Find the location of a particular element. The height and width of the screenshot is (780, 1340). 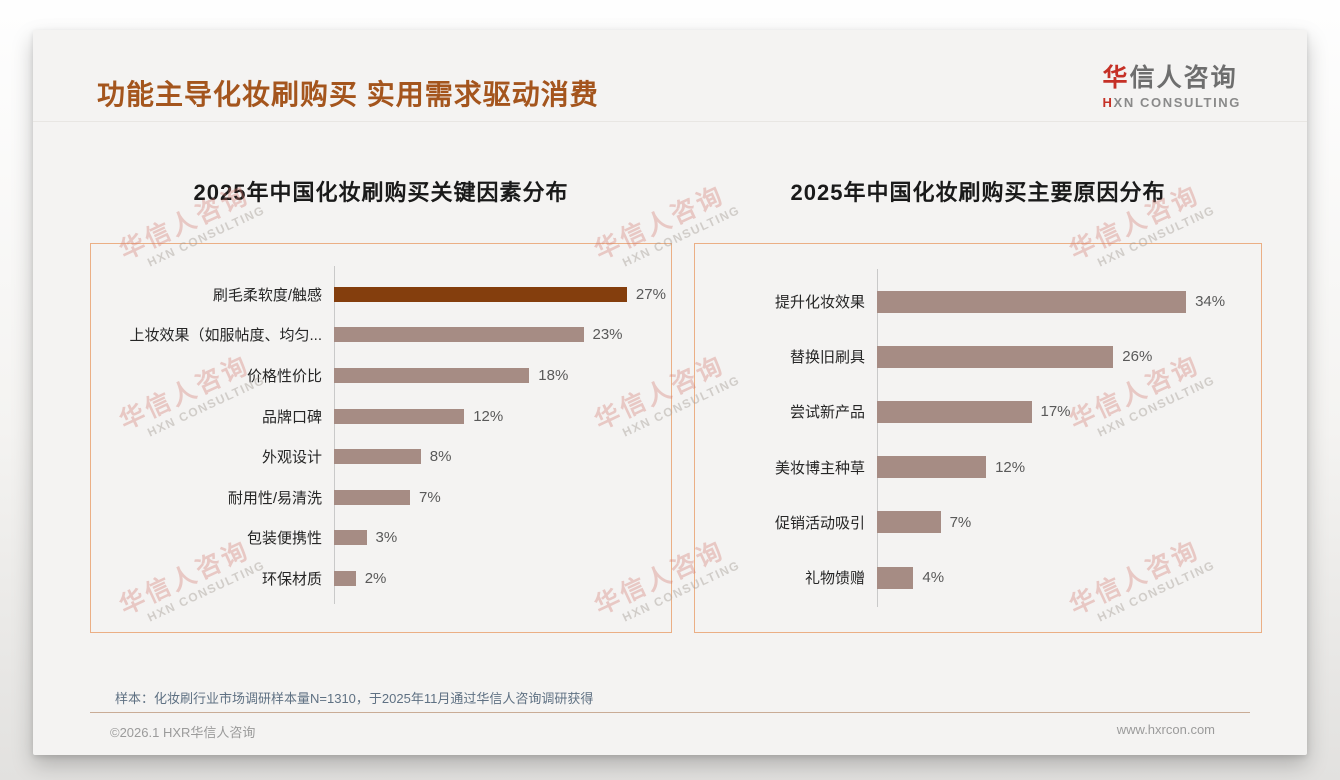

bar-row: 价格性价比 18% is located at coordinates (381, 375).